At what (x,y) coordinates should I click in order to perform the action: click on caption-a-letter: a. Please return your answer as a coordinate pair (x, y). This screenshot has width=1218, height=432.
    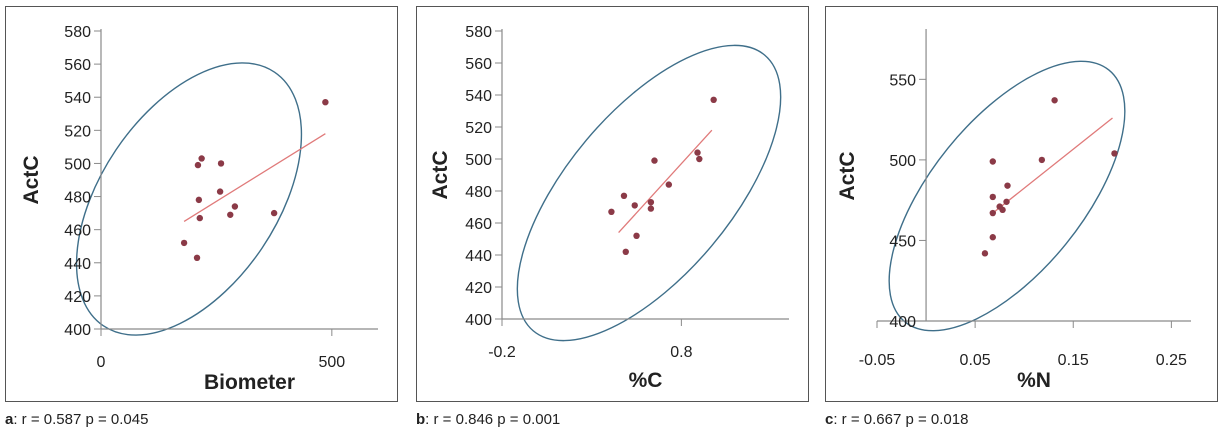
    Looking at the image, I should click on (9, 419).